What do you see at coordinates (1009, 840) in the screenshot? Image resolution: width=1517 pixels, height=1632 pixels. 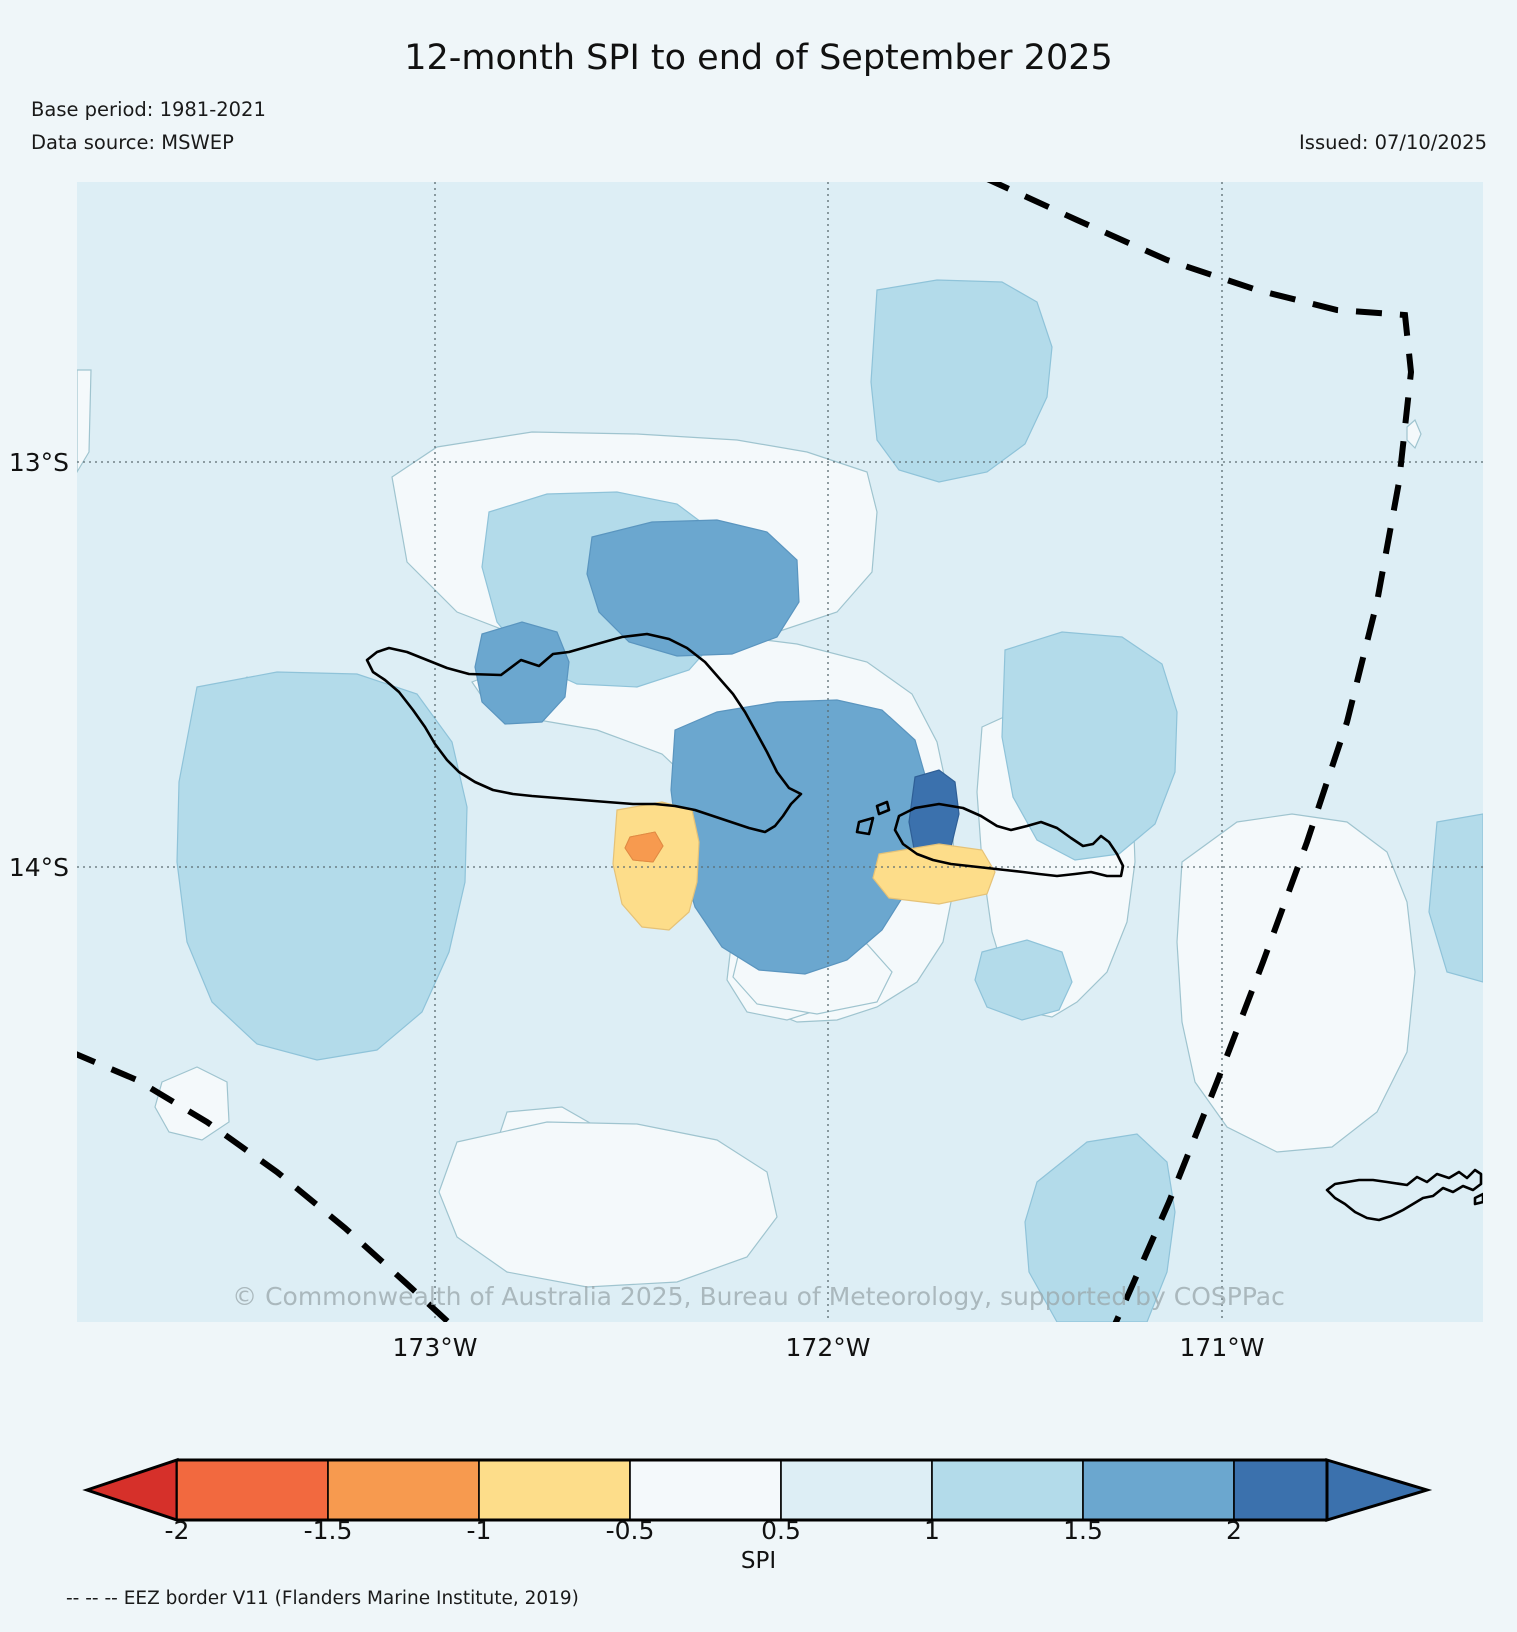 I see `coastline-upolu` at bounding box center [1009, 840].